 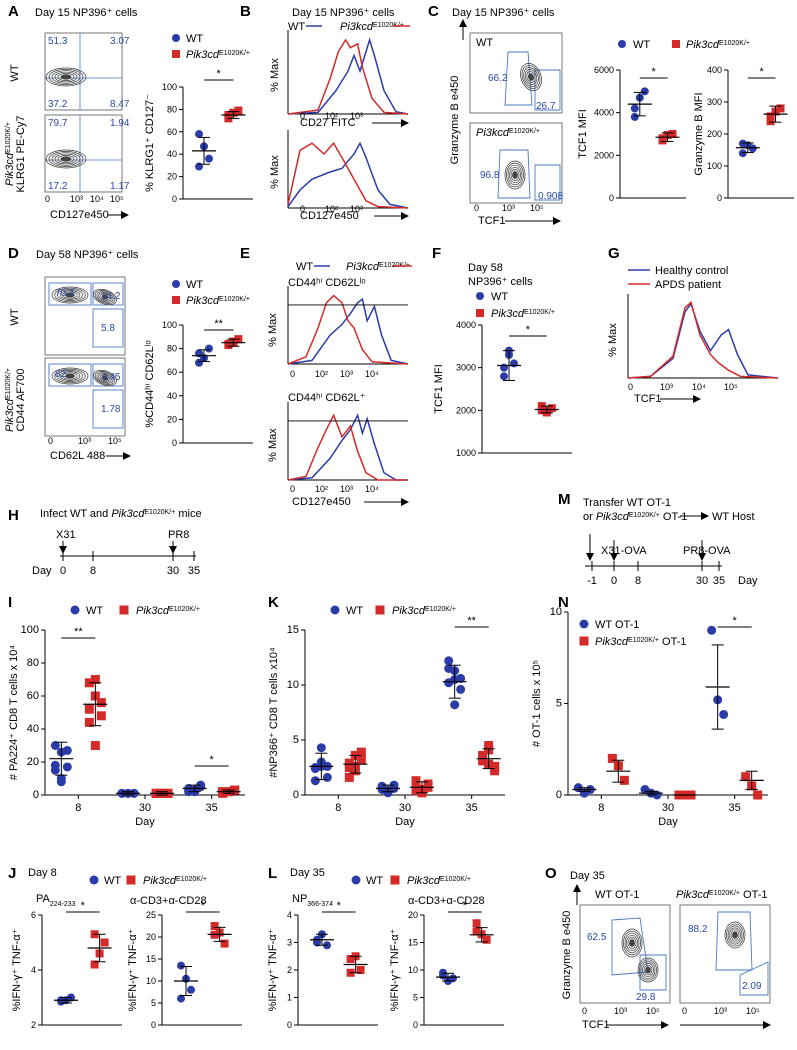 What do you see at coordinates (746, 777) in the screenshot?
I see `panel-N-point` at bounding box center [746, 777].